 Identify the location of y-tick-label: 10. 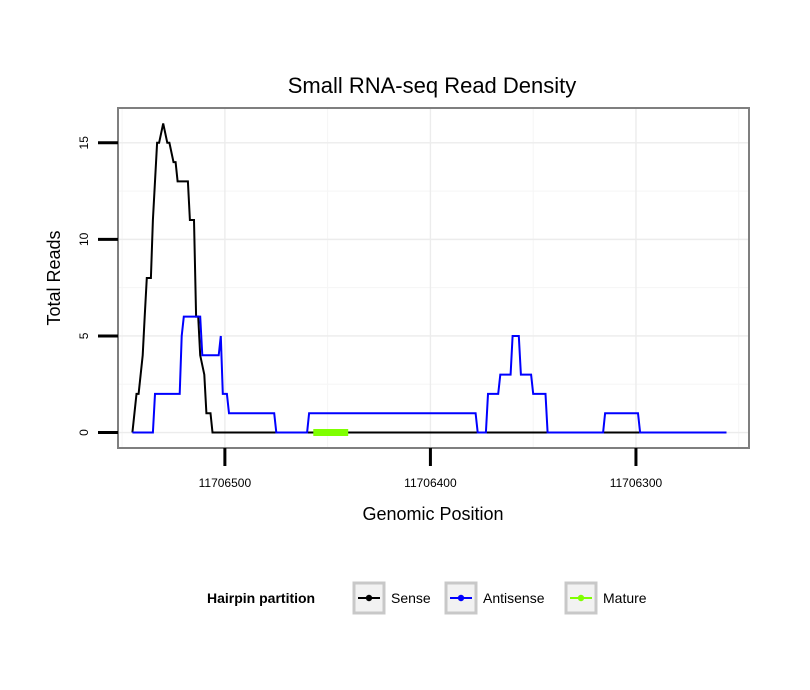
(84, 239).